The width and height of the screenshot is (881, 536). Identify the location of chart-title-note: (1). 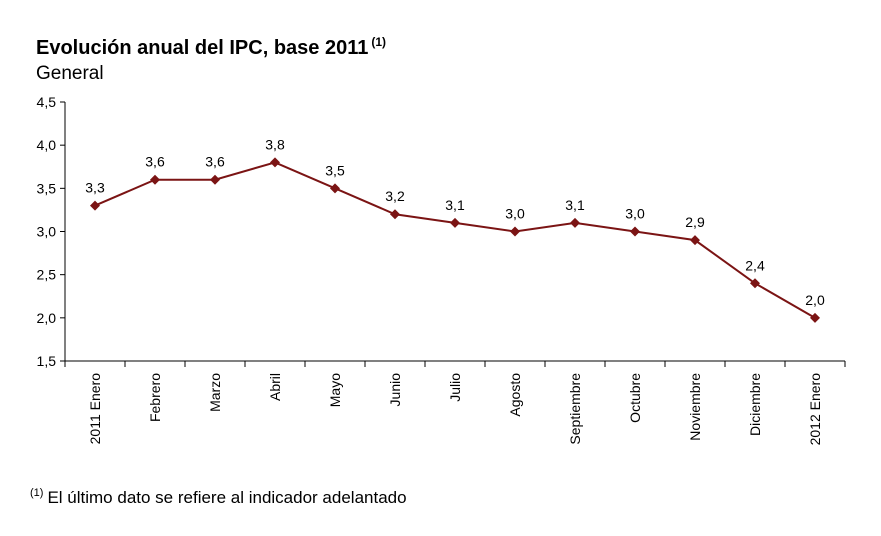
(379, 42).